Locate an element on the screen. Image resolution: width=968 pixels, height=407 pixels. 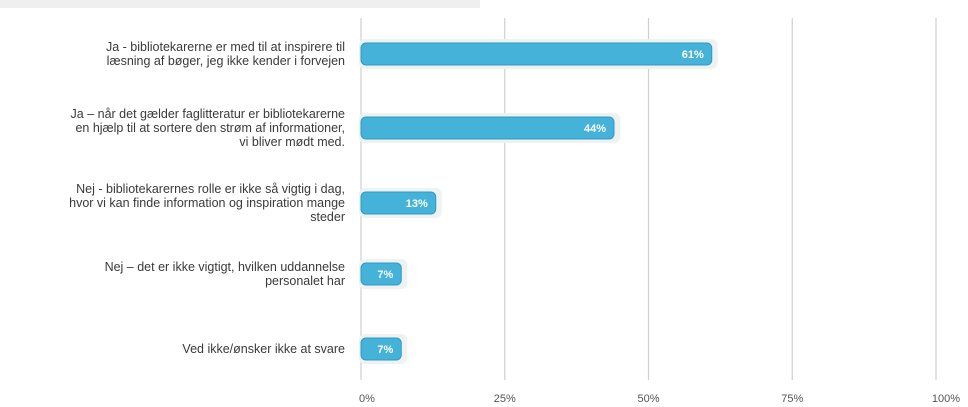
x-axis-ticks: 0% 25% 50% 75% 100% is located at coordinates (659, 399).